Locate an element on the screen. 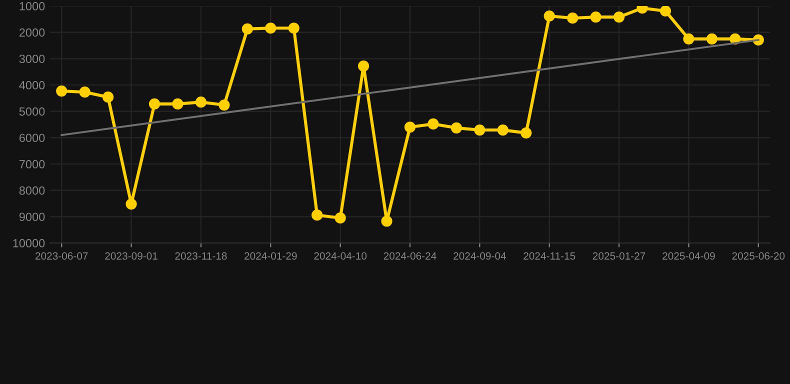 The height and width of the screenshot is (384, 790). y-tick-label: 10000 is located at coordinates (29, 243).